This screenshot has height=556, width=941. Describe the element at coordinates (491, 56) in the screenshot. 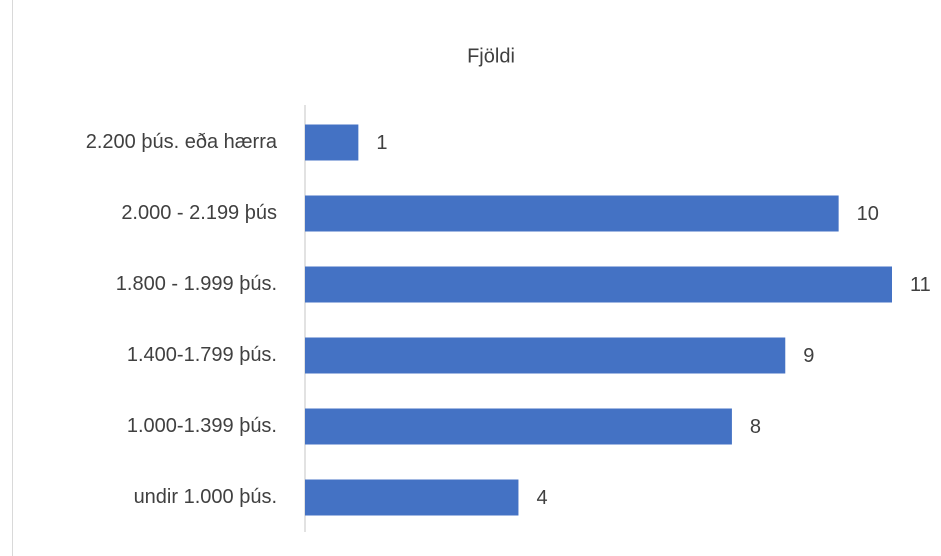

I see `chart-title: Fjöldi` at that location.